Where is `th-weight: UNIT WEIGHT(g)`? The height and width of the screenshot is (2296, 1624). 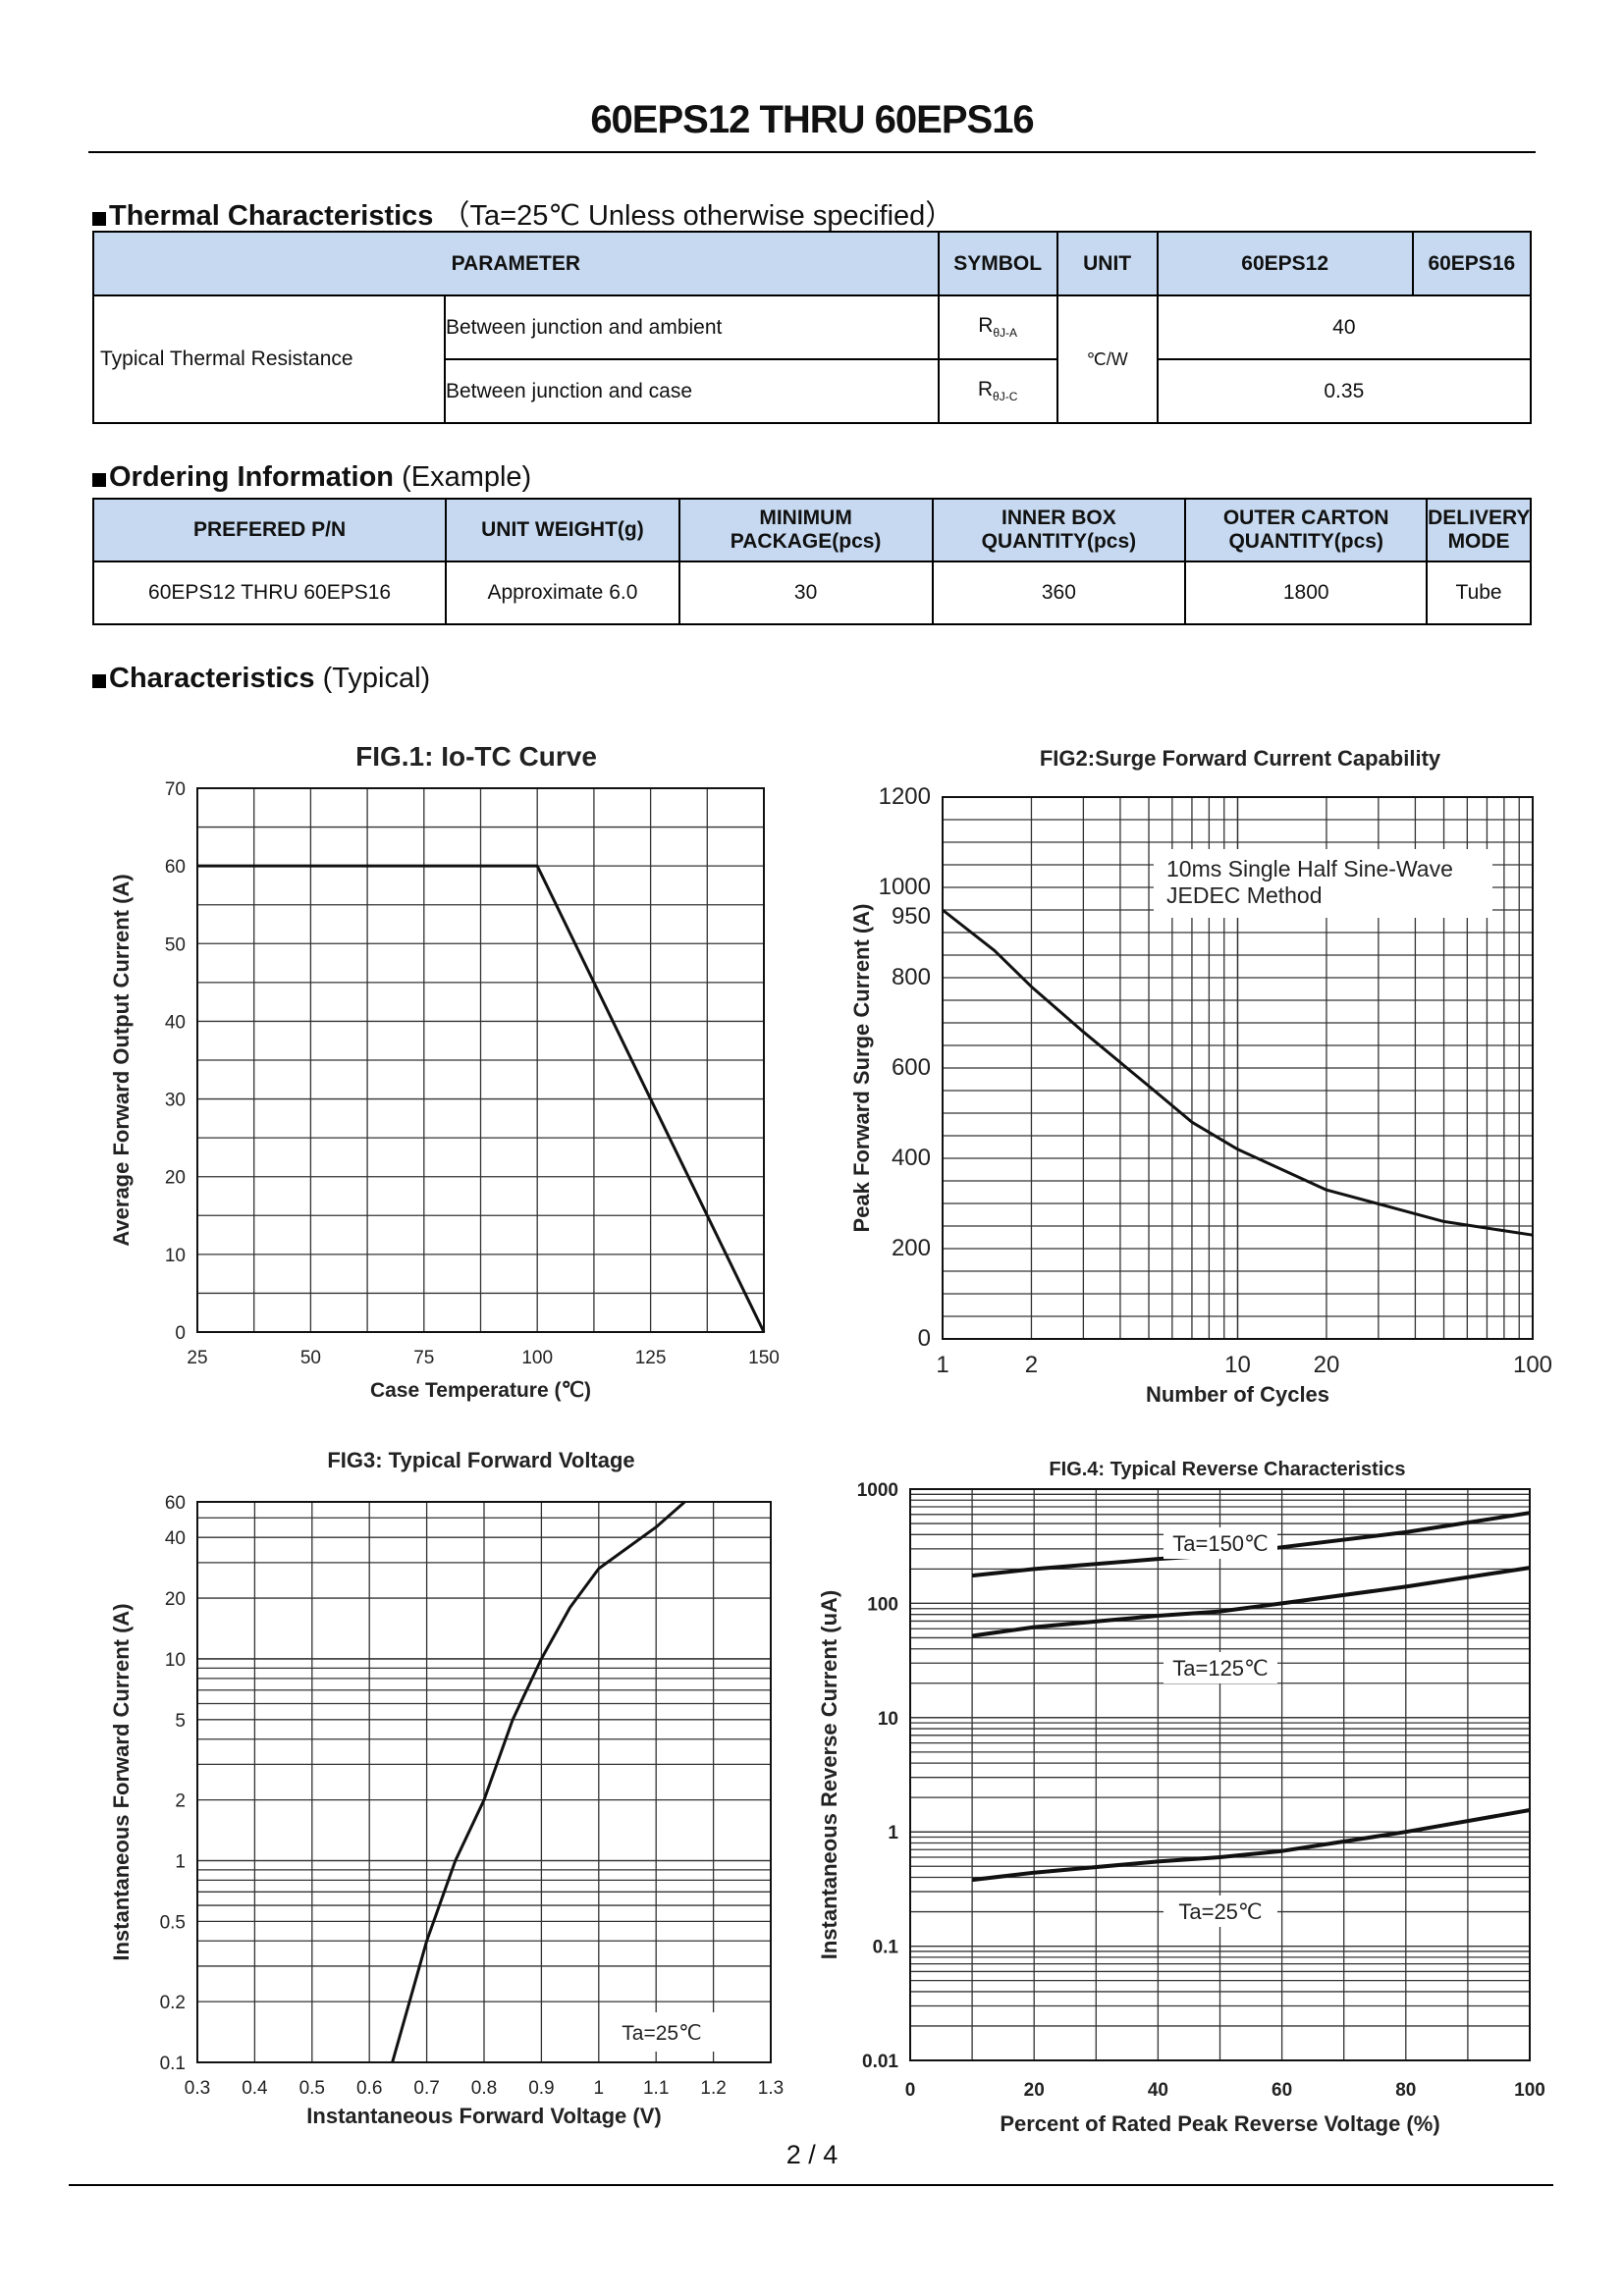
th-weight: UNIT WEIGHT(g) is located at coordinates (562, 530).